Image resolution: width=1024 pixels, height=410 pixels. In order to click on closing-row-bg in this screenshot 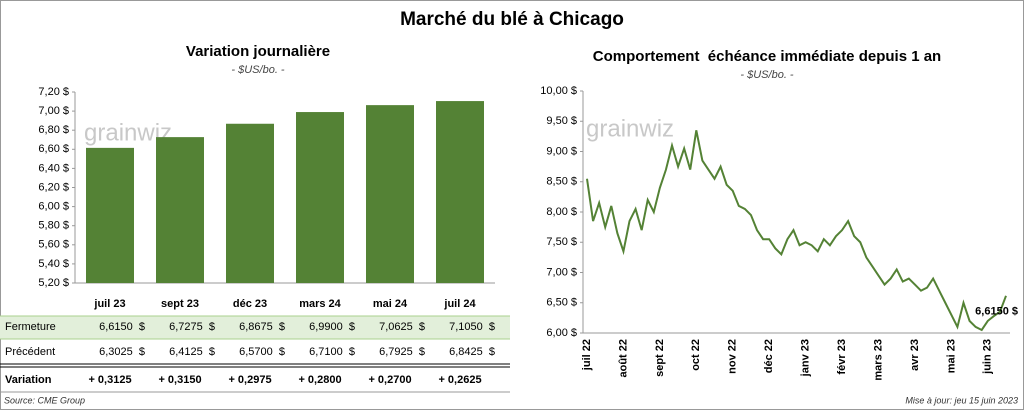, I will do `click(255, 327)`.